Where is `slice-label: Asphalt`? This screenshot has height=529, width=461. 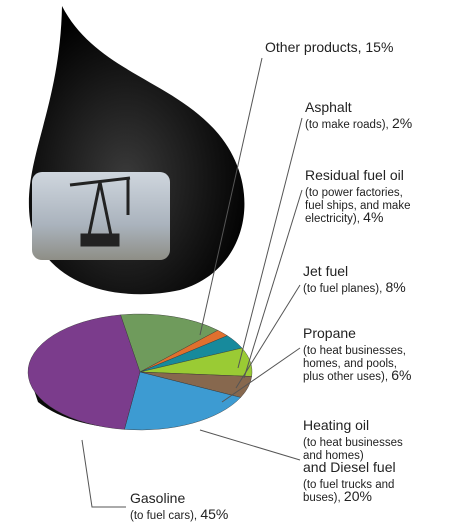 slice-label: Asphalt is located at coordinates (328, 107).